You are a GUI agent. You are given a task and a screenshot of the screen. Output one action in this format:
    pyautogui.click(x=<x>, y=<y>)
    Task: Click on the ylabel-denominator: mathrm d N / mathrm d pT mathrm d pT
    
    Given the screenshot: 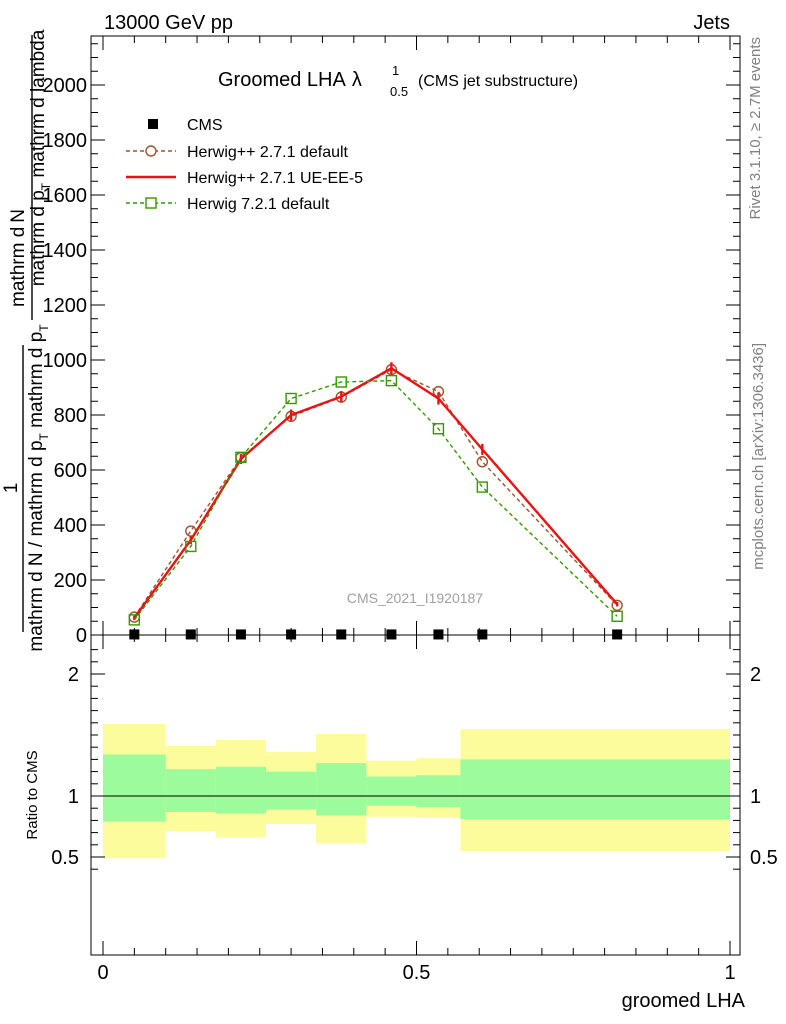 What is the action you would take?
    pyautogui.click(x=38, y=488)
    